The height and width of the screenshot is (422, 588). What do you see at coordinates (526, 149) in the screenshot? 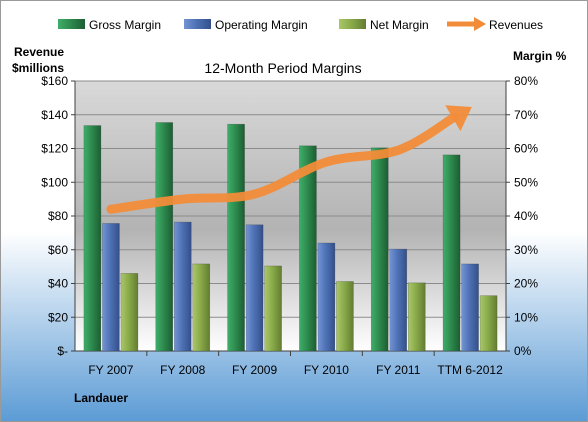
I see `right-tick-label: 60%` at bounding box center [526, 149].